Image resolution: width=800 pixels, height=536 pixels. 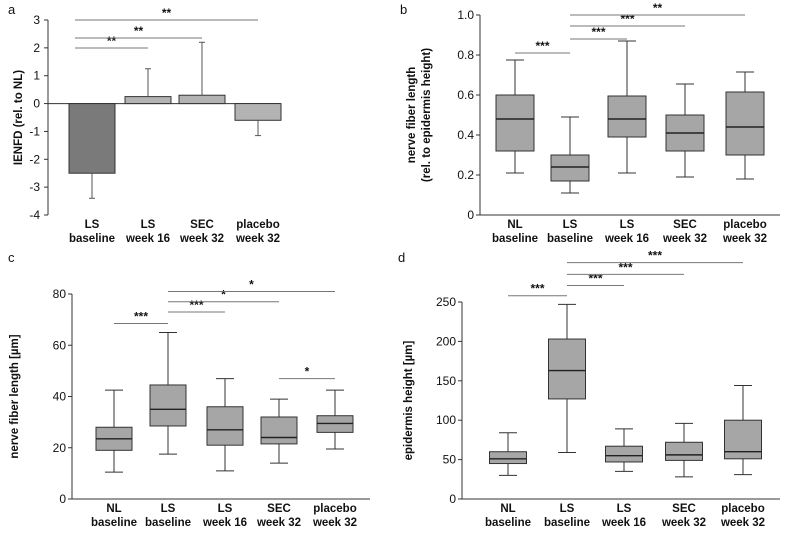 I want to click on panel-c-ylabel: nerve fiber length [µm], so click(x=15, y=396).